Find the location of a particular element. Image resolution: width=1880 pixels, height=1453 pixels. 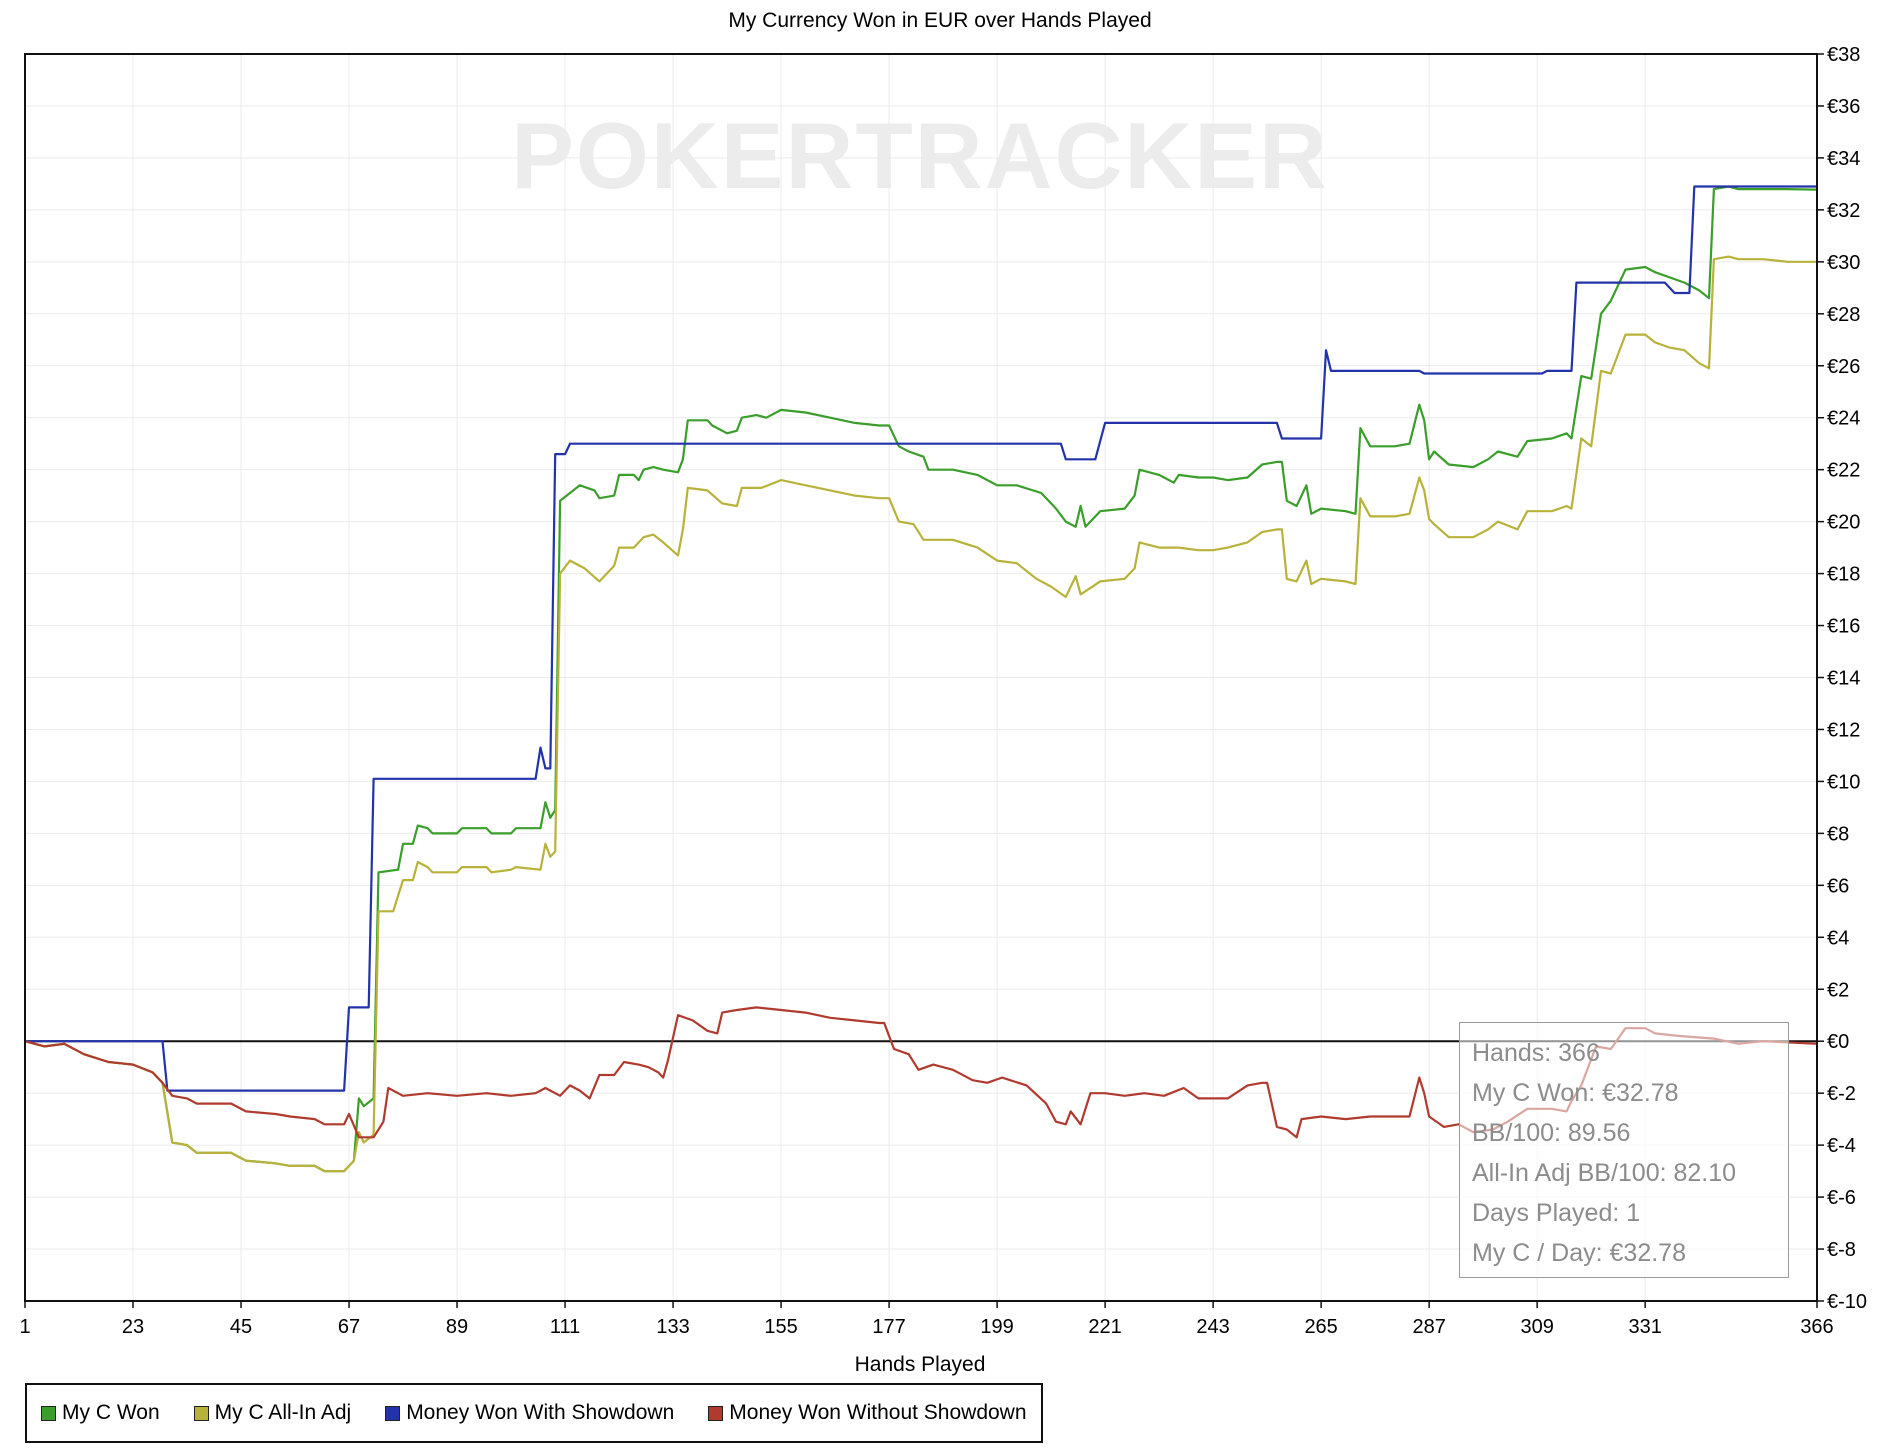

legend-item-non-showdown: Money Won Without Showdown is located at coordinates (867, 1413).